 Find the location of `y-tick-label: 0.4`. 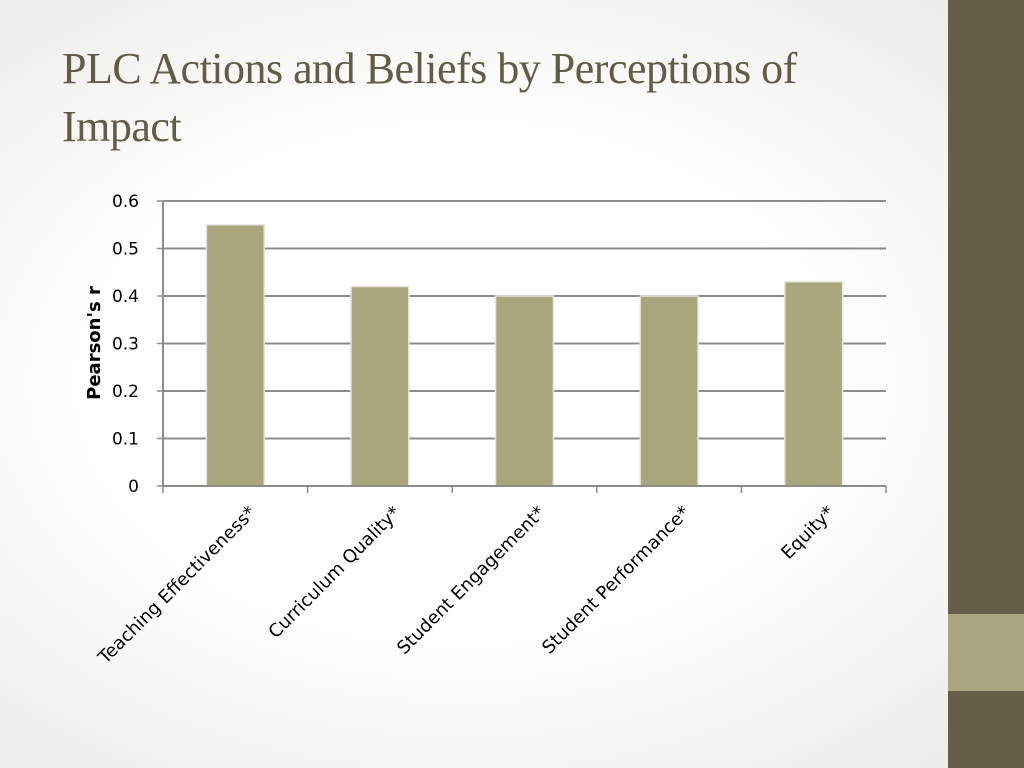

y-tick-label: 0.4 is located at coordinates (125, 297).